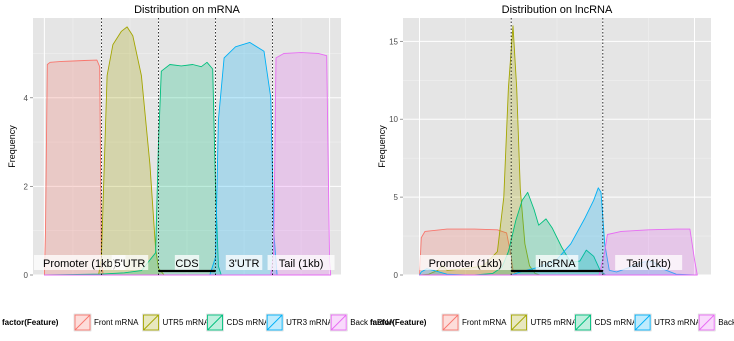 The width and height of the screenshot is (734, 341). I want to click on y-tick-label: 4, so click(26, 98).